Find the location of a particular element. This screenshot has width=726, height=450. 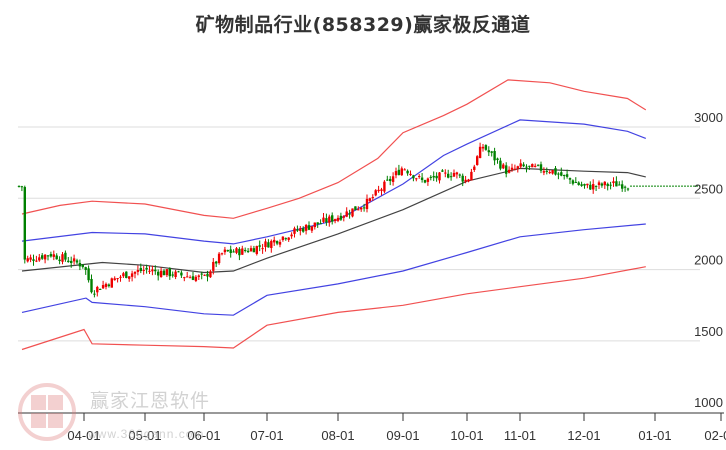

y-tick-label: 1000 is located at coordinates (708, 402).